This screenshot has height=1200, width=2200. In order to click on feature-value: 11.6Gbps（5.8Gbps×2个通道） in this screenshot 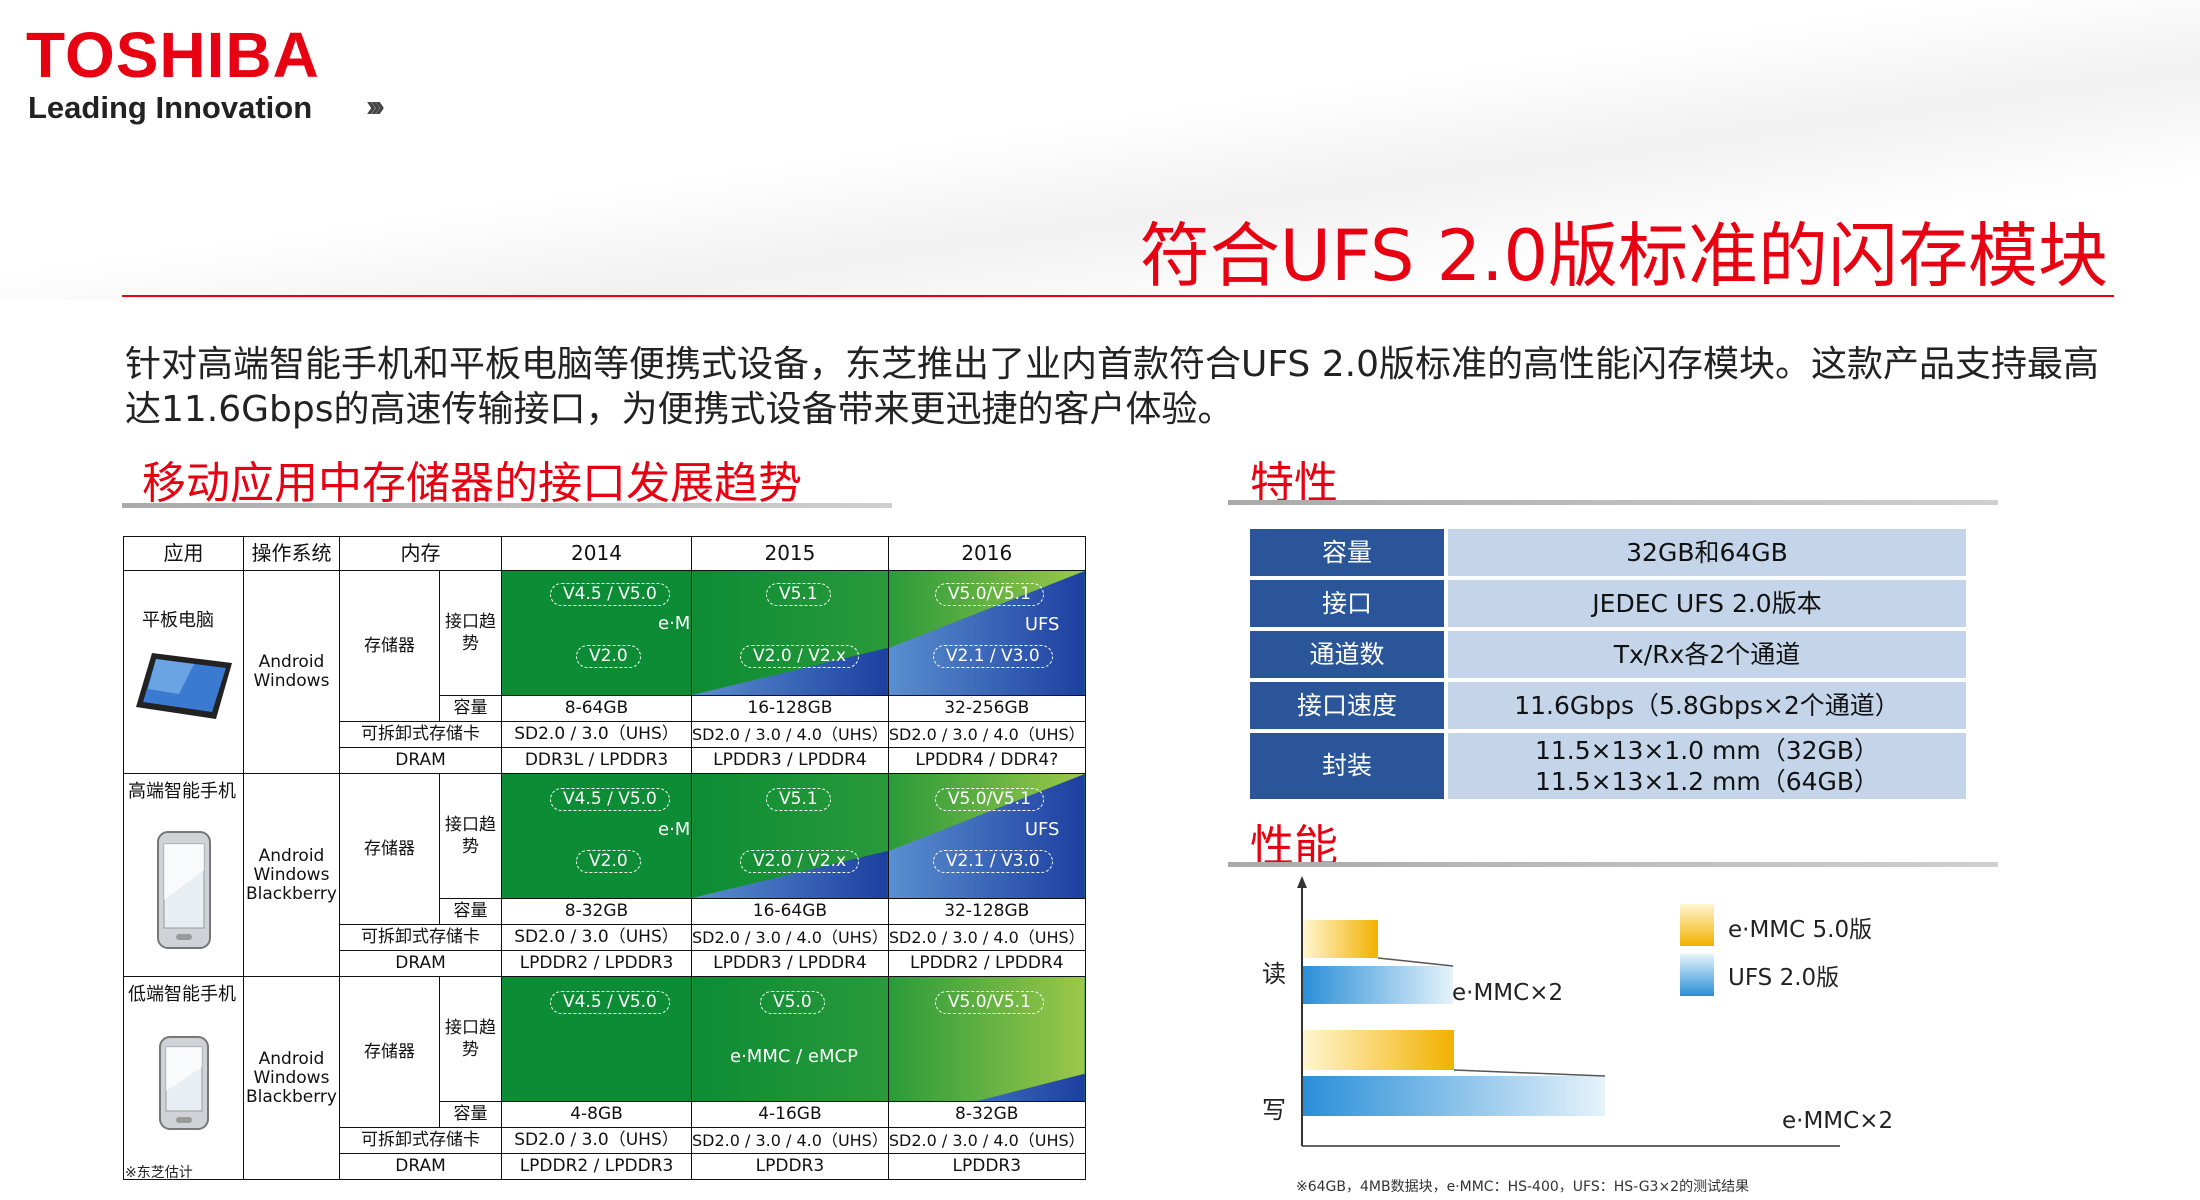, I will do `click(1707, 705)`.